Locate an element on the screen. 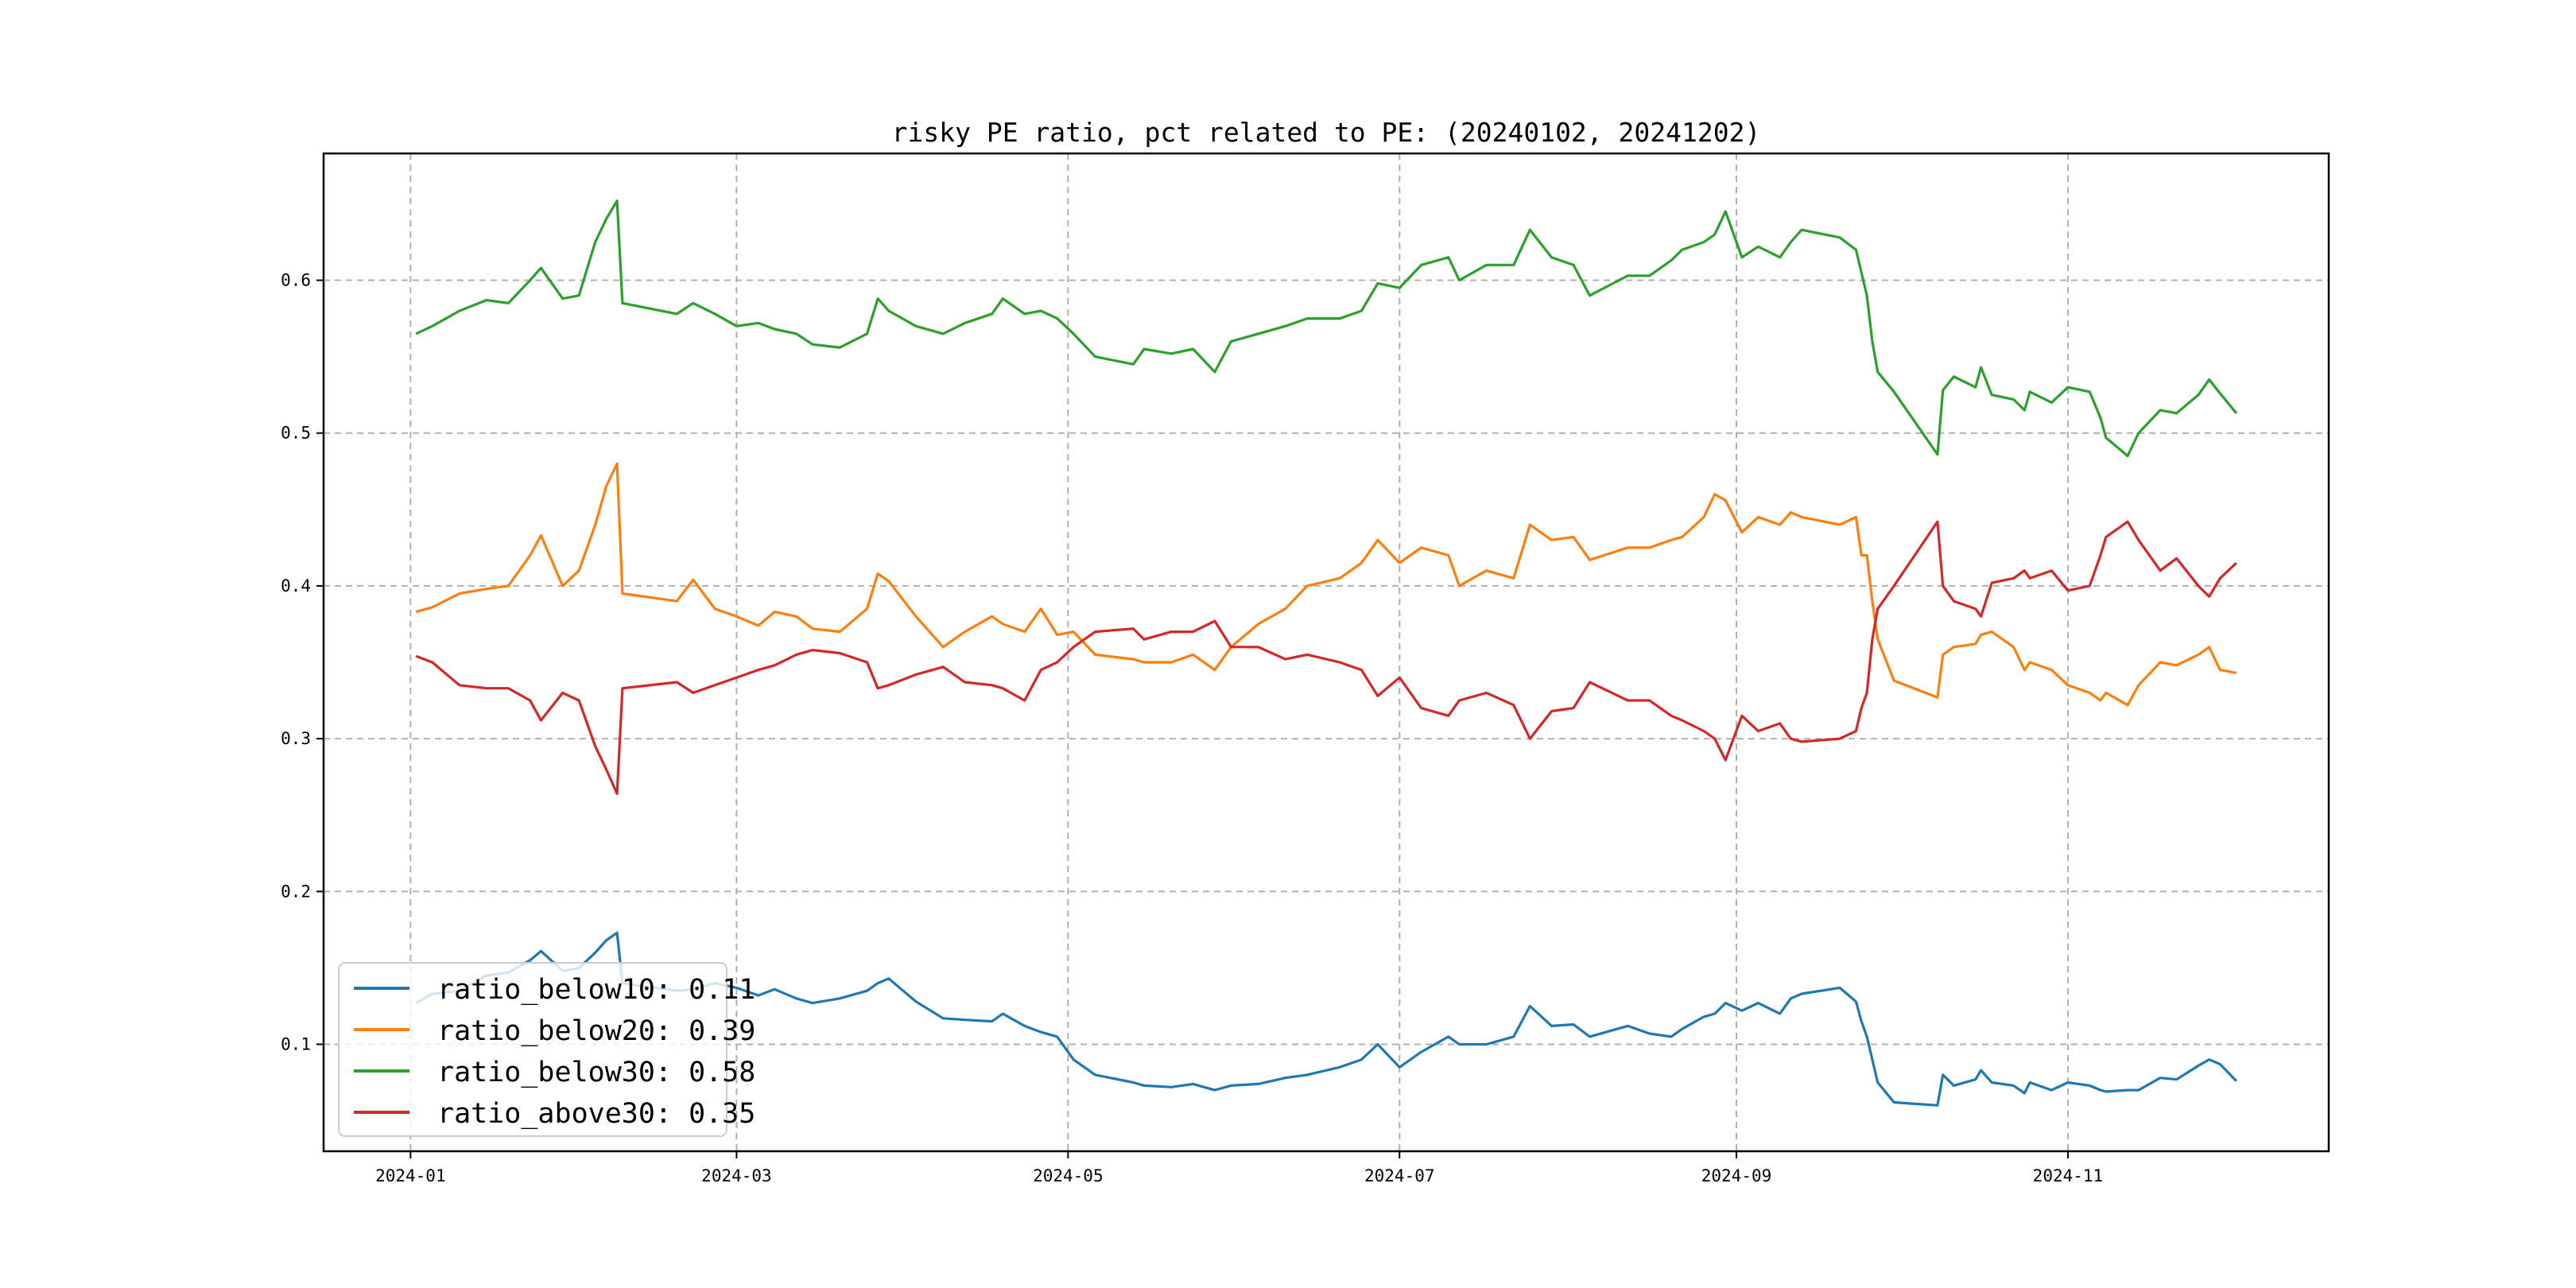 The height and width of the screenshot is (1288, 2576). legend-label-ratio_below30: ratio_below30: 0.58 is located at coordinates (596, 1073).